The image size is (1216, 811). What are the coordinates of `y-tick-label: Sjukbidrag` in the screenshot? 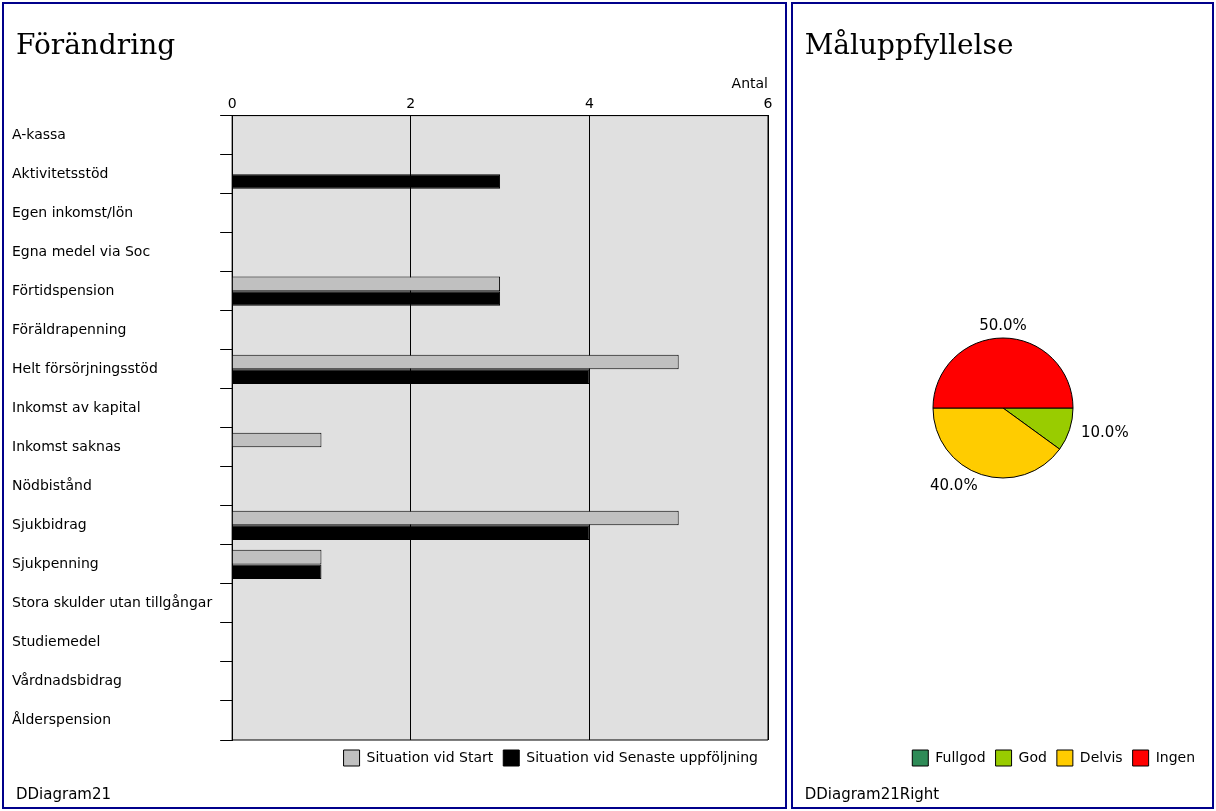 It's located at (49, 524).